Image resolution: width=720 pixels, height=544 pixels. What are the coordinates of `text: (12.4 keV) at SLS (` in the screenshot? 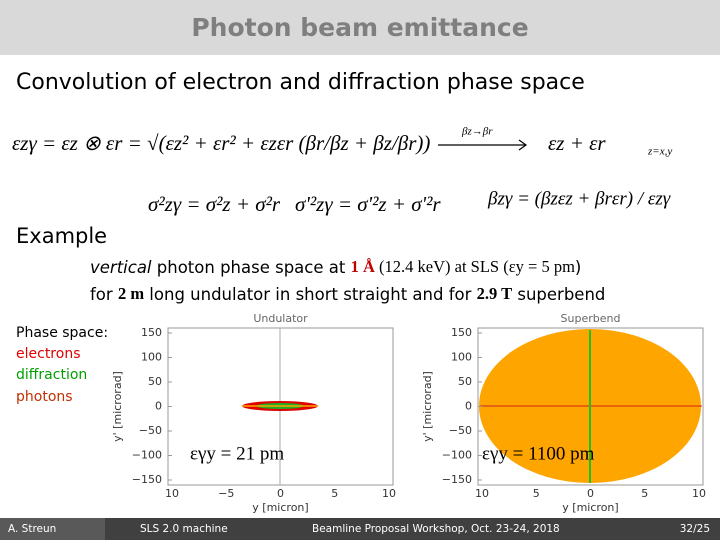 It's located at (442, 266).